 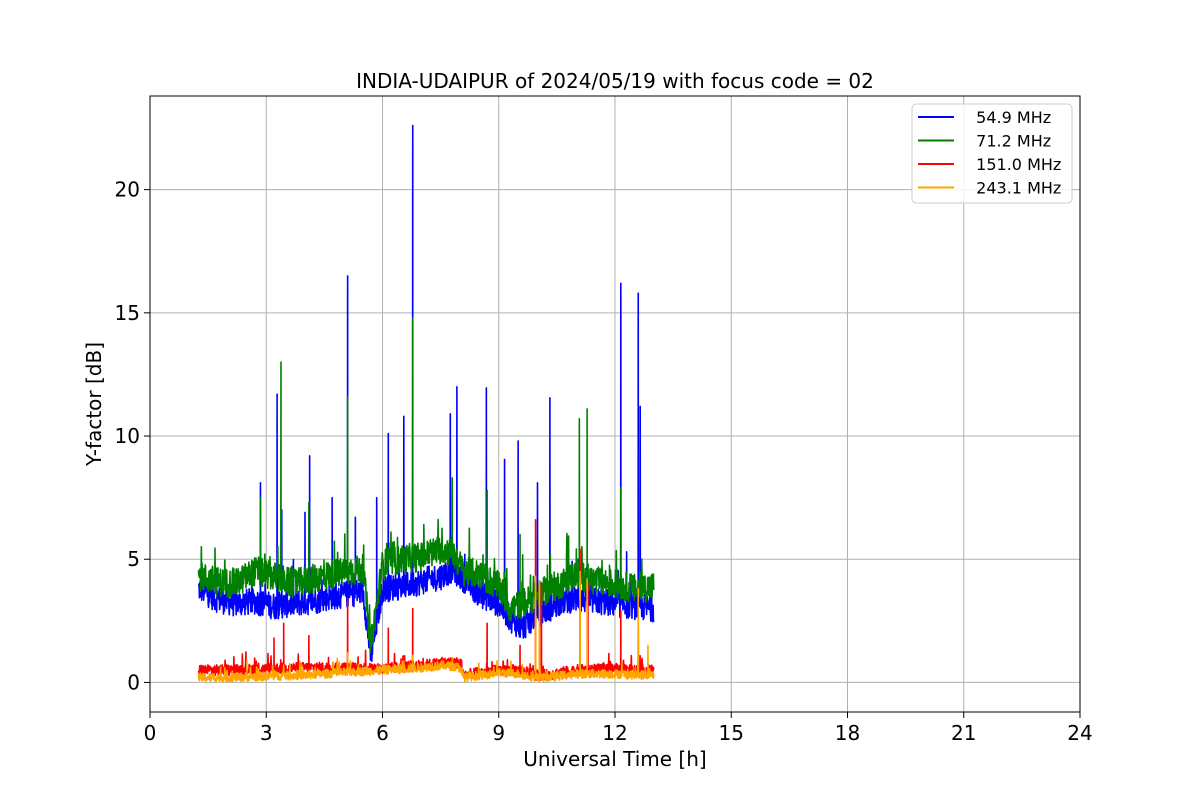 I want to click on x-axis-ticks: 0 3 6 9 12 15 18 21 24, so click(x=618, y=728).